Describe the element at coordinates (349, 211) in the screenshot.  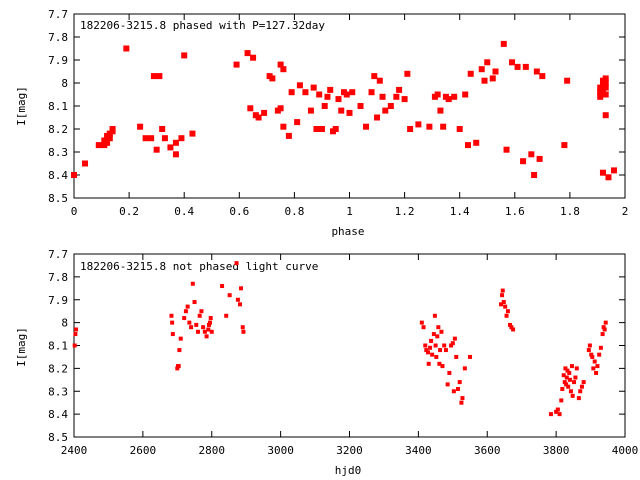
I see `x-tick-label: 1` at that location.